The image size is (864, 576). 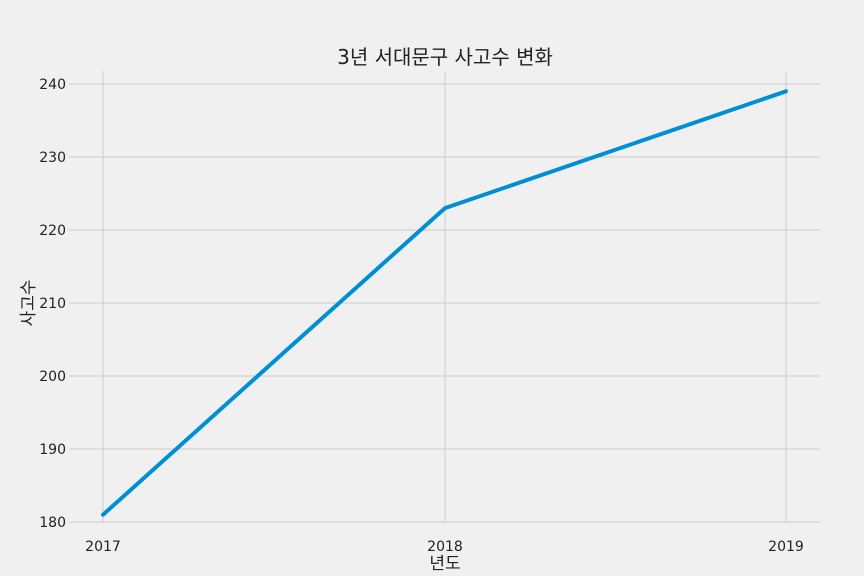 What do you see at coordinates (52, 450) in the screenshot?
I see `y-tick-label: 190` at bounding box center [52, 450].